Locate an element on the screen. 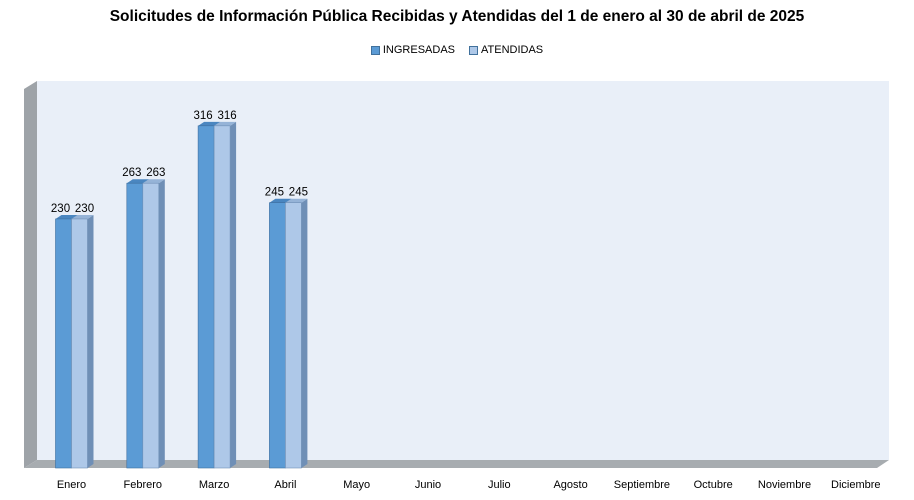 The height and width of the screenshot is (500, 914). x-tick-label: Julio is located at coordinates (499, 485).